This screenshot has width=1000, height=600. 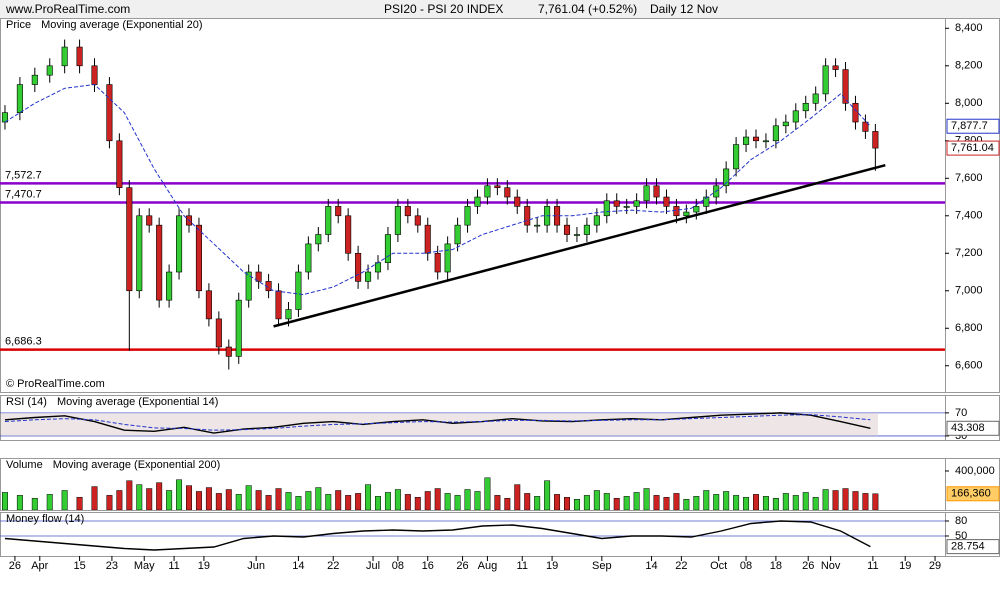 I want to click on y-tick-label: 6,600, so click(x=969, y=366).